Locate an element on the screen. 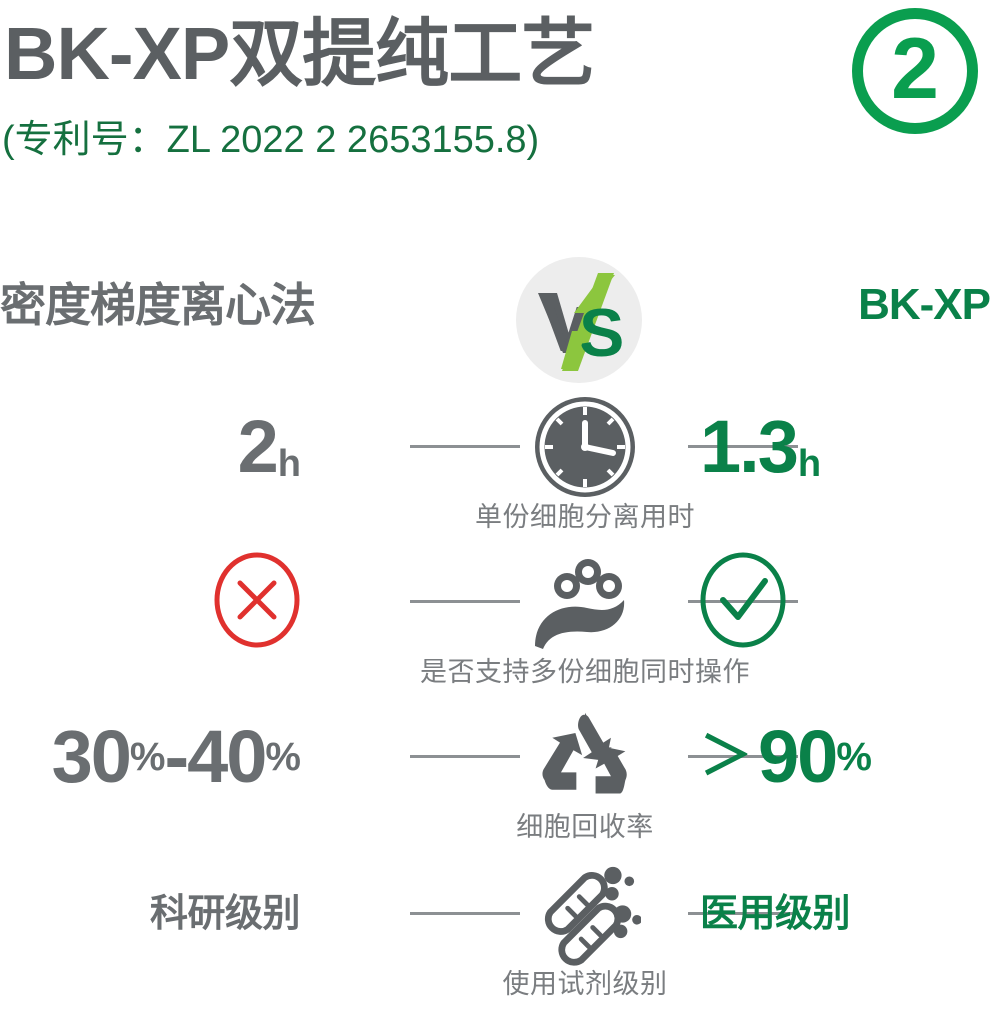 The image size is (1000, 1017). svg-text: V is located at coordinates (565, 329).